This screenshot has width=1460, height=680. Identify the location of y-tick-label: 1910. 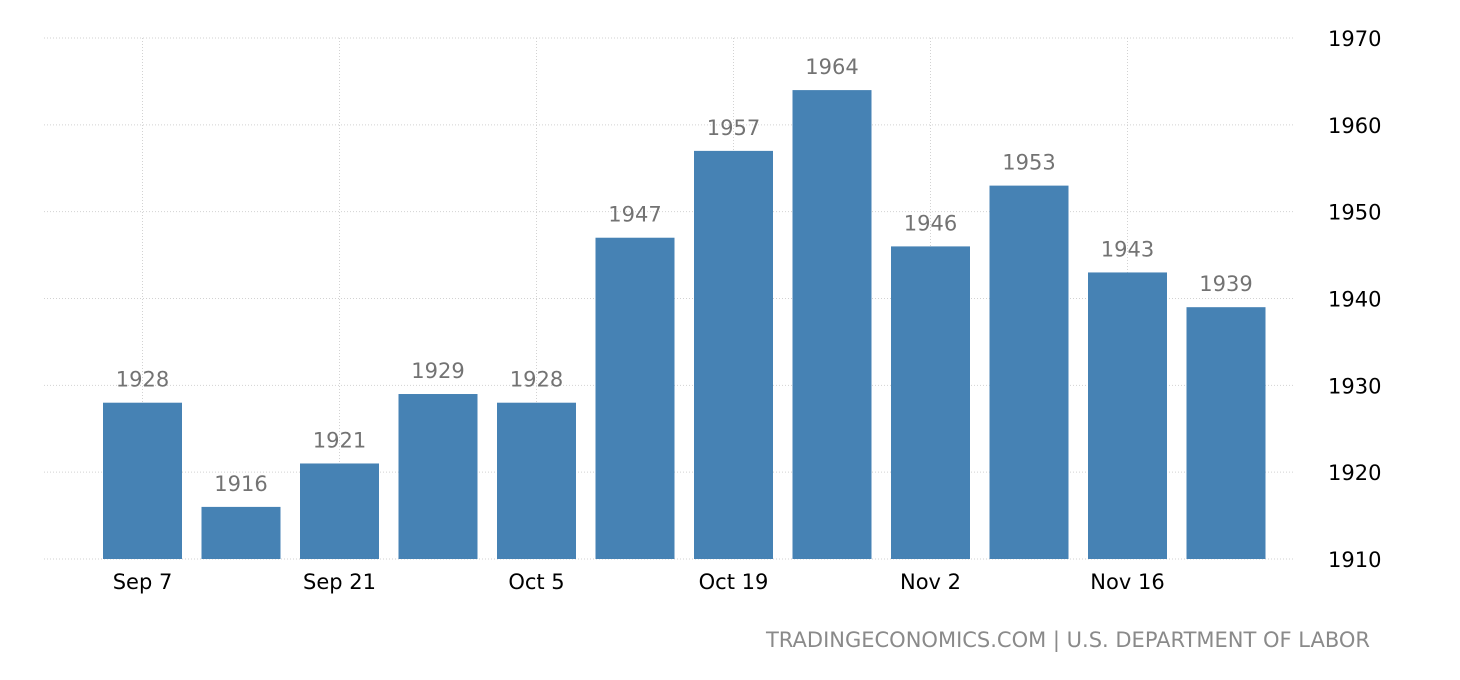
(1354, 560).